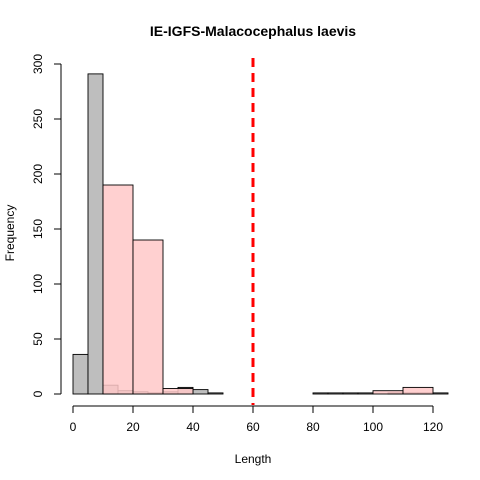 The image size is (480, 480). What do you see at coordinates (373, 427) in the screenshot?
I see `x-tick-label: 100` at bounding box center [373, 427].